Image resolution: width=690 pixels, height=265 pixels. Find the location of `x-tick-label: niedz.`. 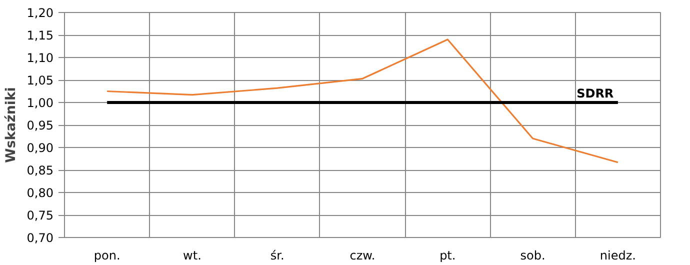

x-tick-label: niedz. is located at coordinates (618, 255).